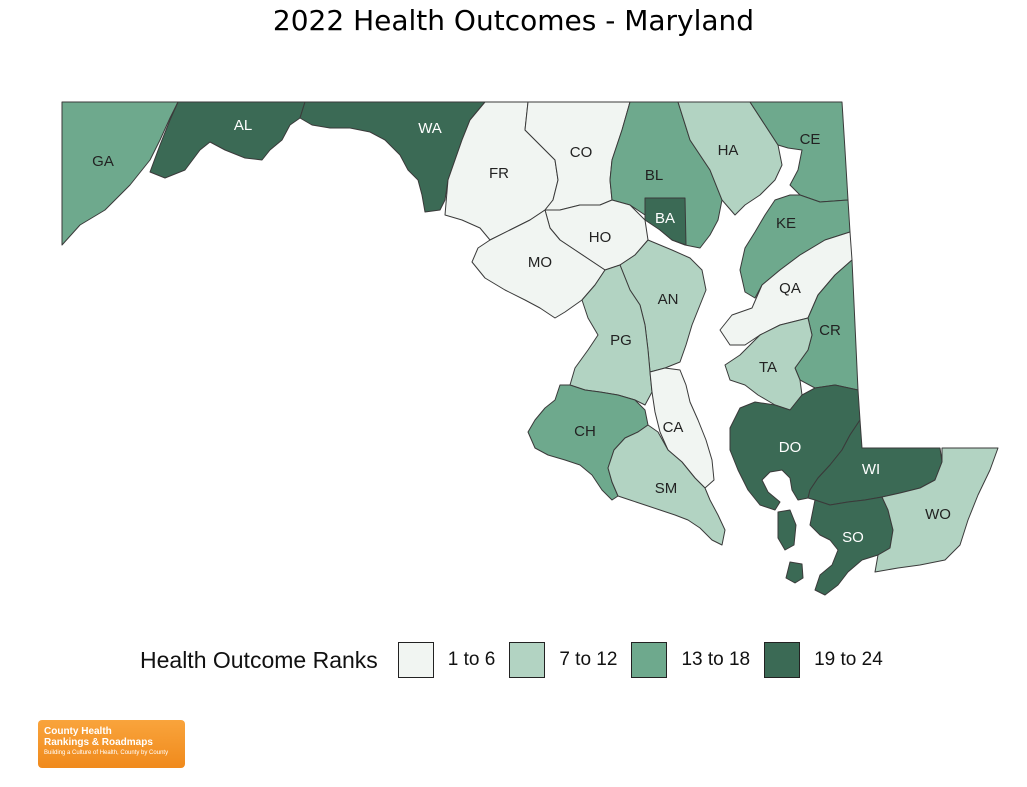  What do you see at coordinates (790, 447) in the screenshot?
I see `county-label-DO: DO` at bounding box center [790, 447].